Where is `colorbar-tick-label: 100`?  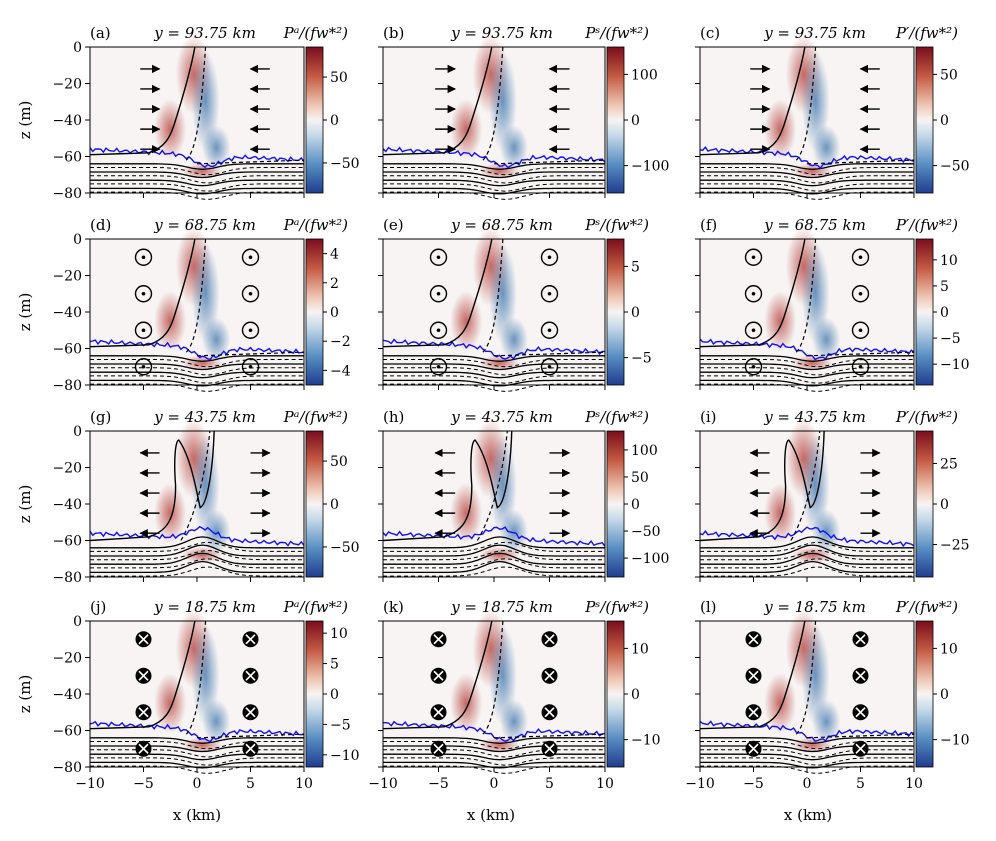 colorbar-tick-label: 100 is located at coordinates (644, 451).